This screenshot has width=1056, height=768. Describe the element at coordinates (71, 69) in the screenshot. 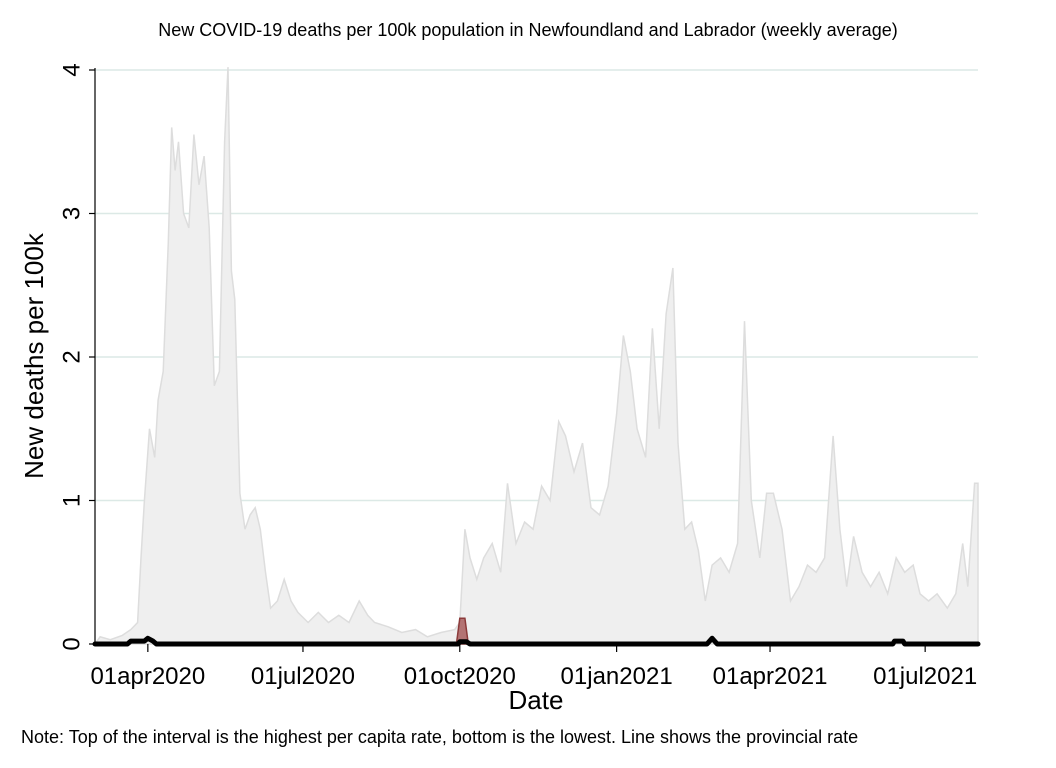

I see `y-tick-label: 4` at that location.